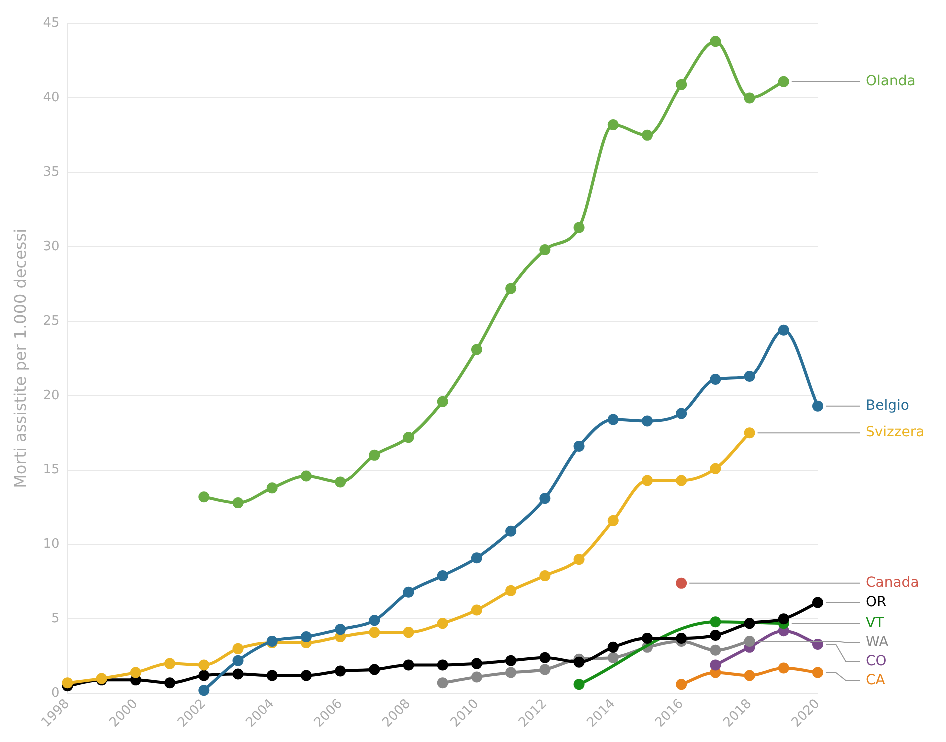 The width and height of the screenshot is (946, 742). Describe the element at coordinates (876, 661) in the screenshot. I see `text: CO` at that location.